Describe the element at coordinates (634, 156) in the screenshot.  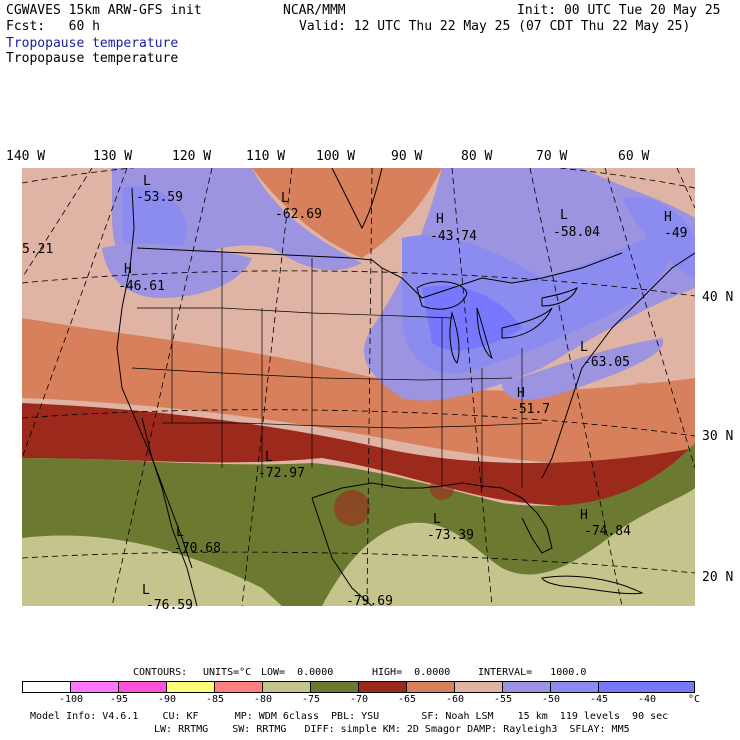
I see `lon-label: 60 W` at that location.